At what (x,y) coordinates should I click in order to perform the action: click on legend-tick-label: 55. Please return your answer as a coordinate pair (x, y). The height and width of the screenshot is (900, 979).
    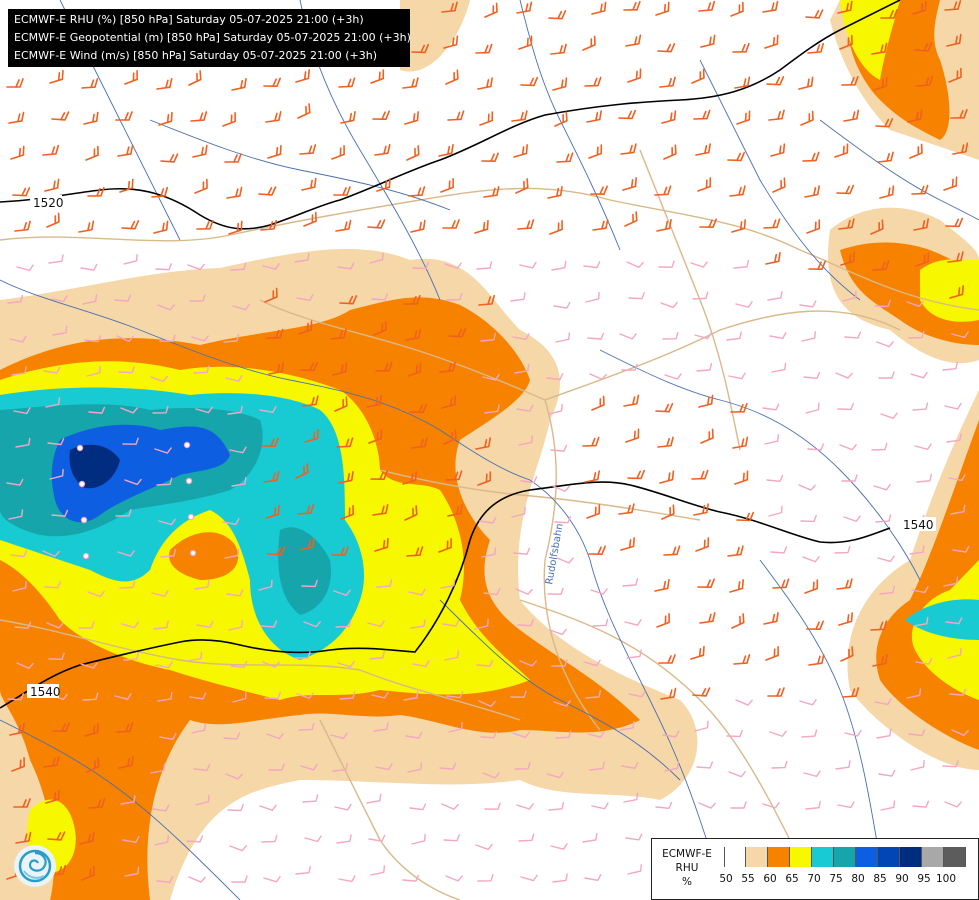
    Looking at the image, I should click on (748, 879).